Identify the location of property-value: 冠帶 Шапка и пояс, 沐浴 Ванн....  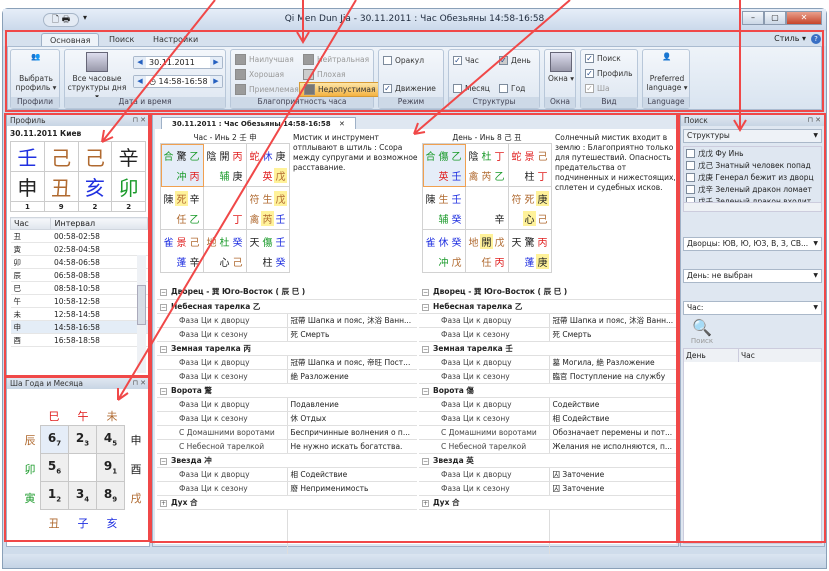
(352, 320).